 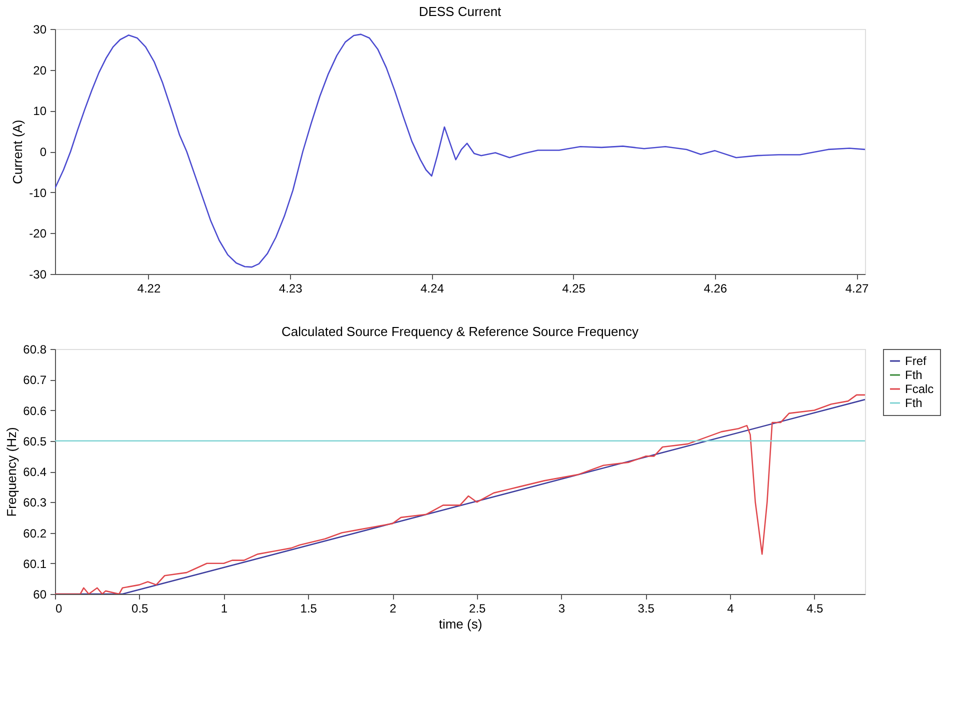 What do you see at coordinates (730, 609) in the screenshot?
I see `x-tick-label: 4` at bounding box center [730, 609].